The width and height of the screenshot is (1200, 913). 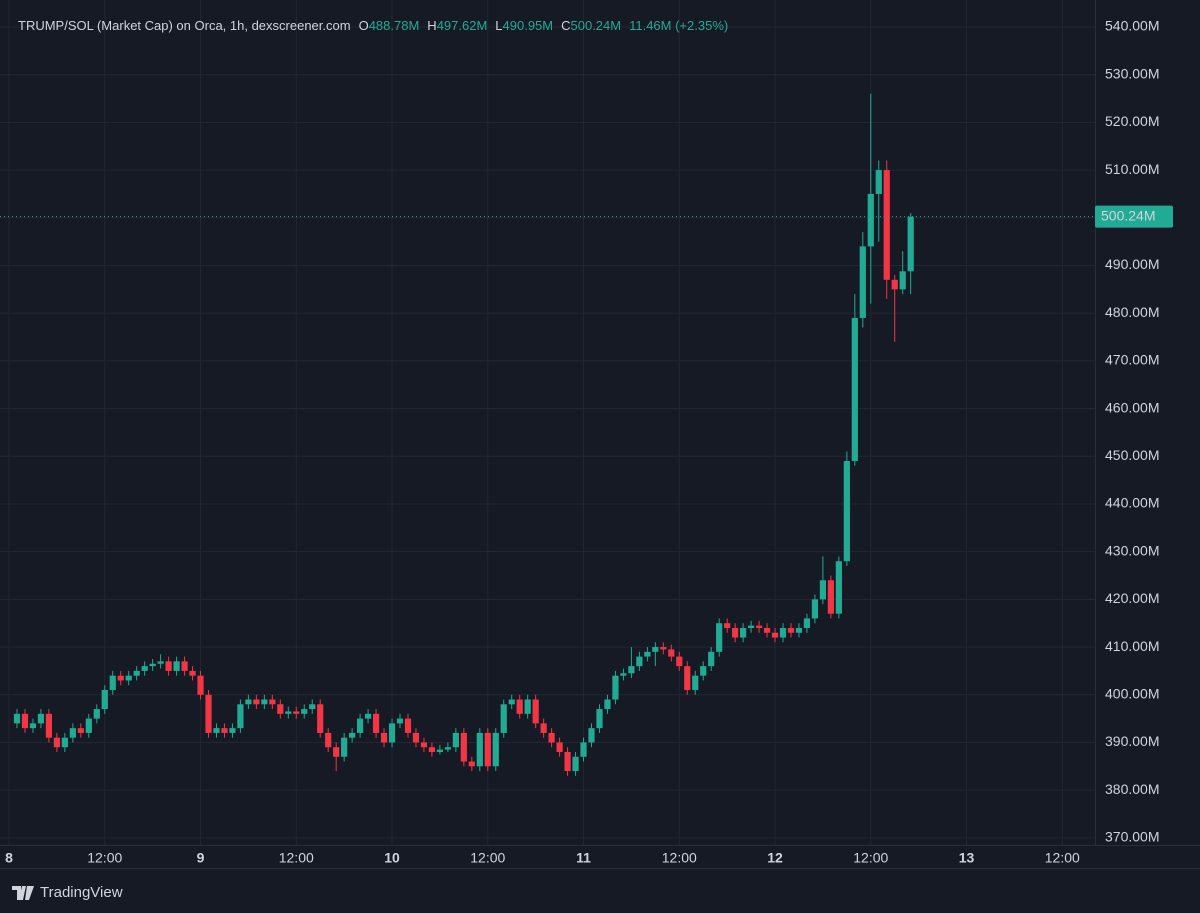 What do you see at coordinates (201, 858) in the screenshot?
I see `x-tick-label: 9` at bounding box center [201, 858].